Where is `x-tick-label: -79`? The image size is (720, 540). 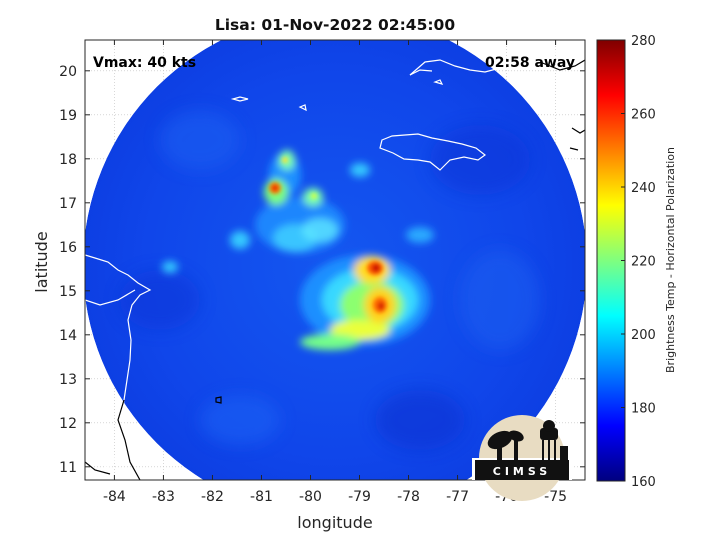
x-tick-label: -79 is located at coordinates (359, 497).